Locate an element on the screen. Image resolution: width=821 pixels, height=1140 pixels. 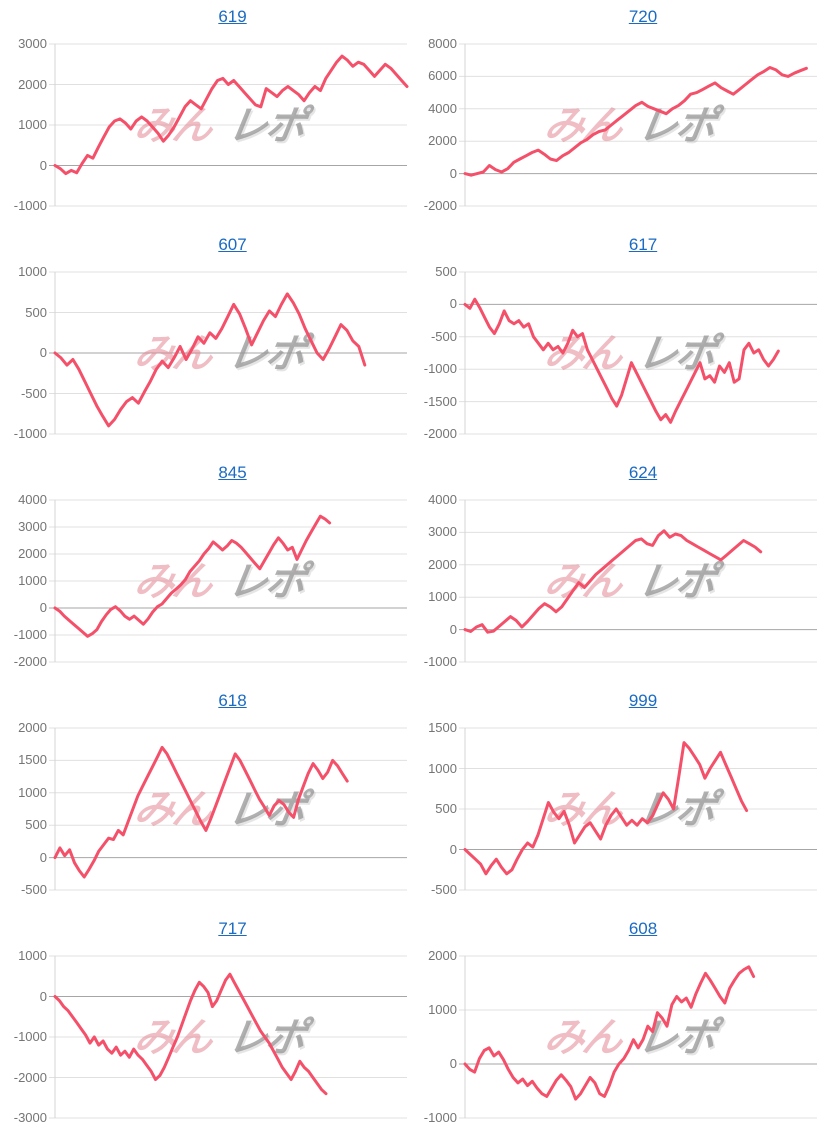
chart-cell: 619 3000 2000 1000 0 -1000 みん レポ is located at coordinates (205, 114).